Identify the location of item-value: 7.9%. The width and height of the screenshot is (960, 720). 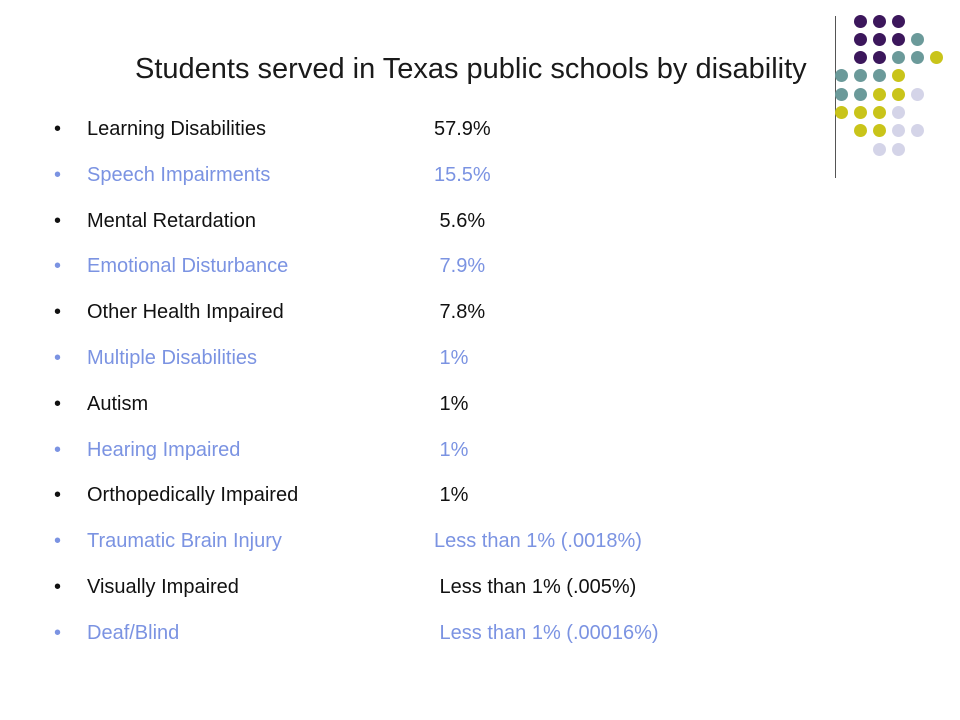
(460, 266).